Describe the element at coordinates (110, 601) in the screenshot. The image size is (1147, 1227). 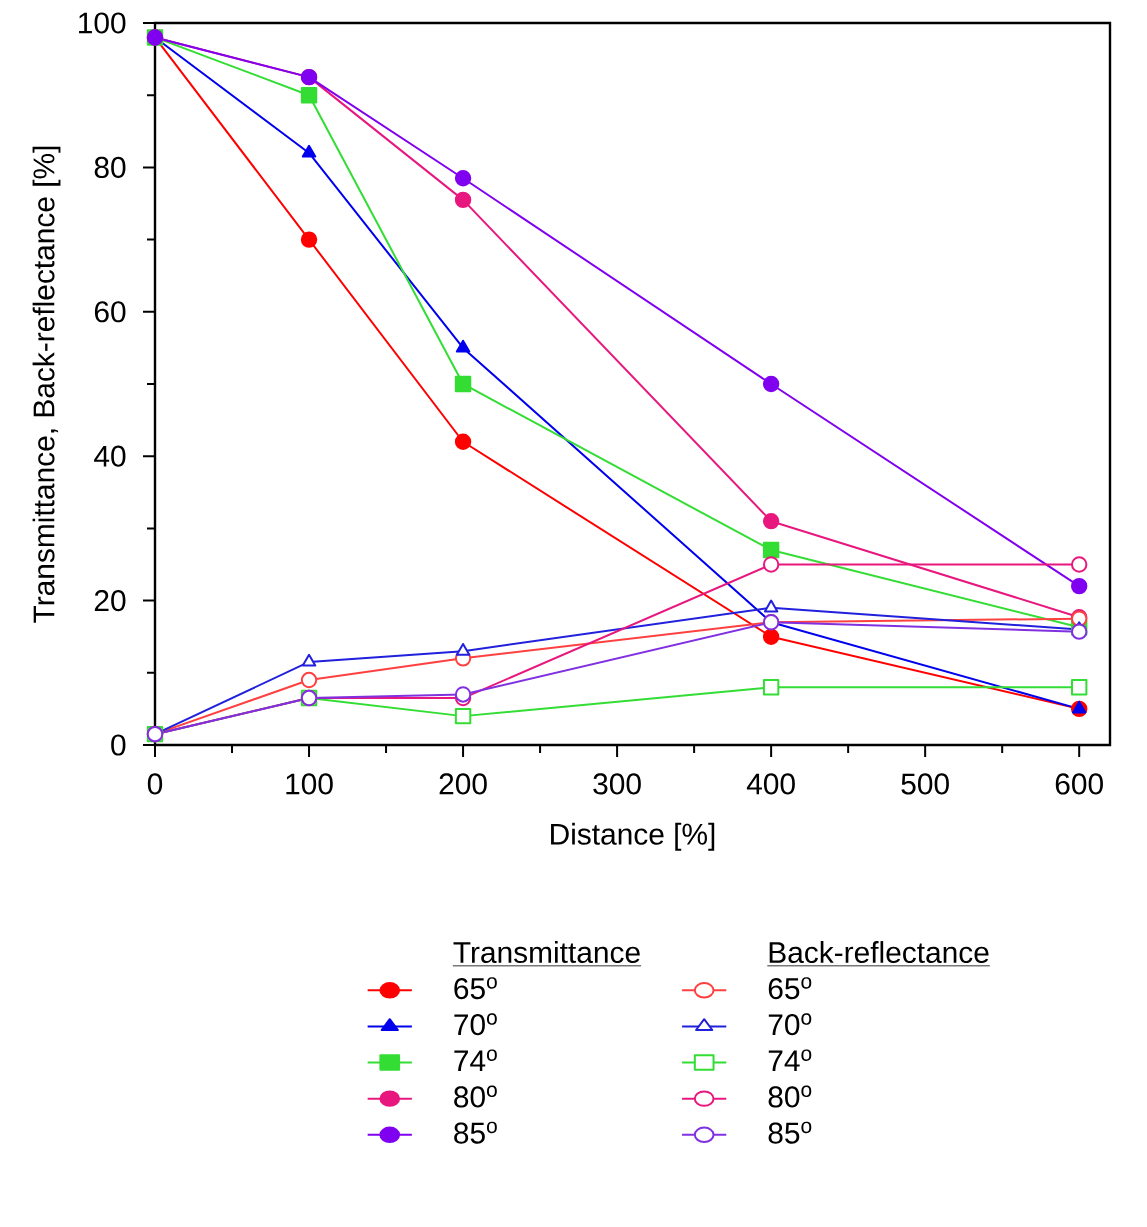
I see `y-tick-label: 20` at that location.